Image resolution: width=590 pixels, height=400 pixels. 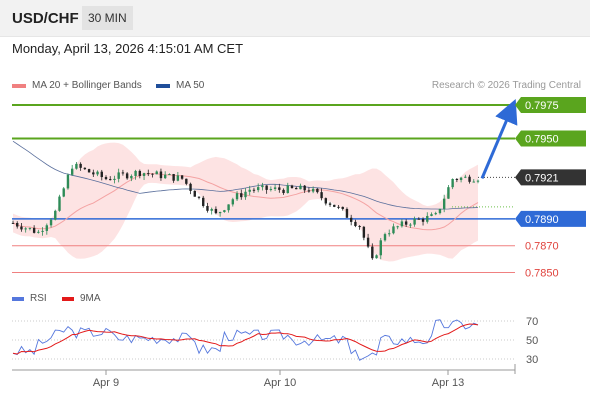 I want to click on price-tag-0.7921, so click(x=550, y=177).